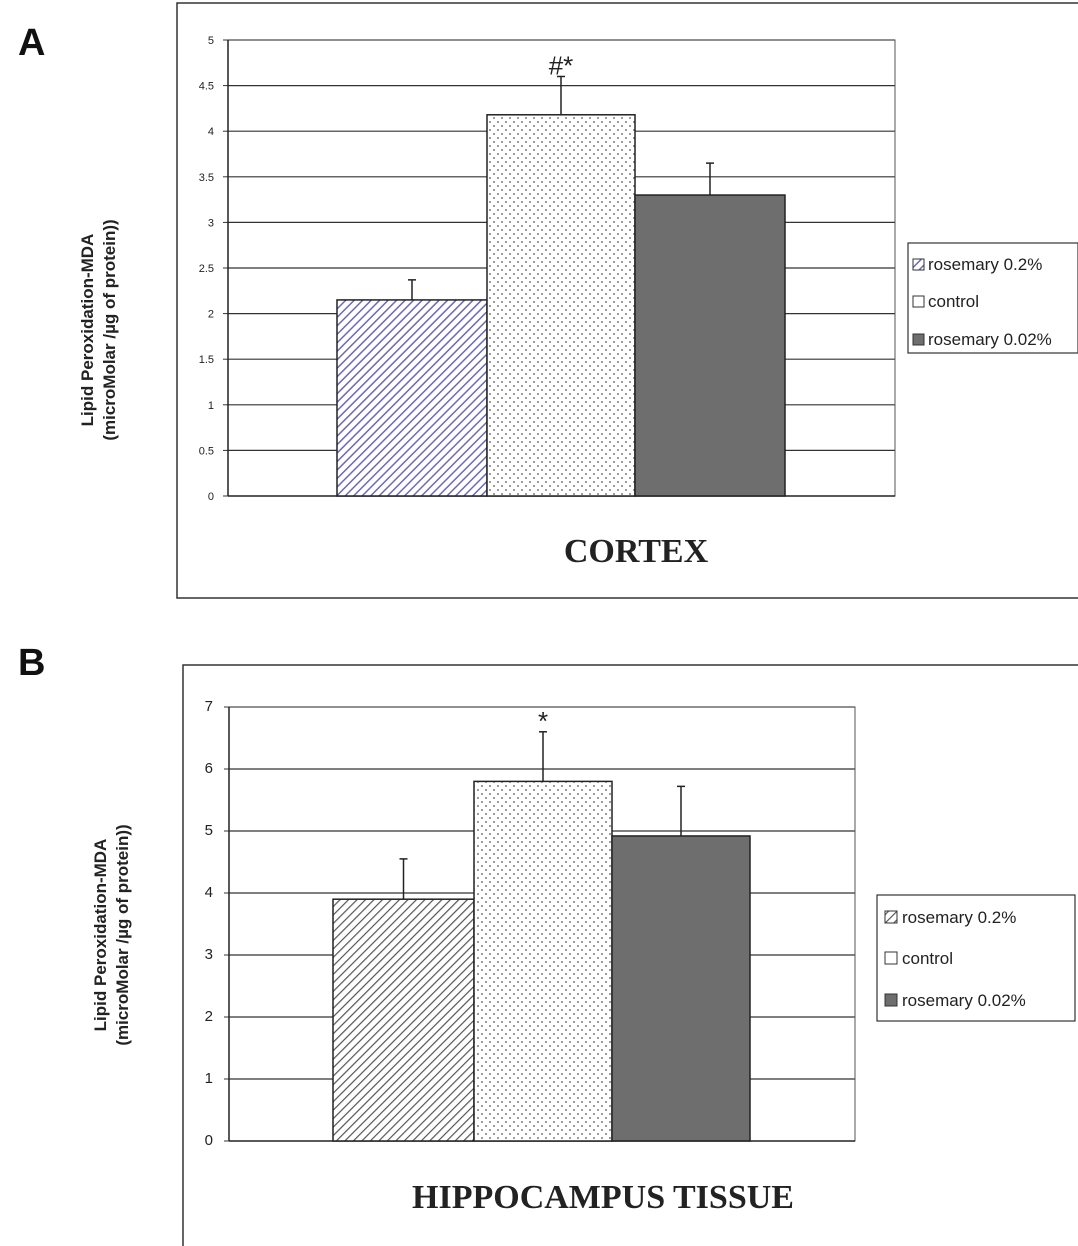 The width and height of the screenshot is (1078, 1246). Describe the element at coordinates (990, 339) in the screenshot. I see `panel-a-legend-label-rosemary-002: rosemary 0.02%` at that location.